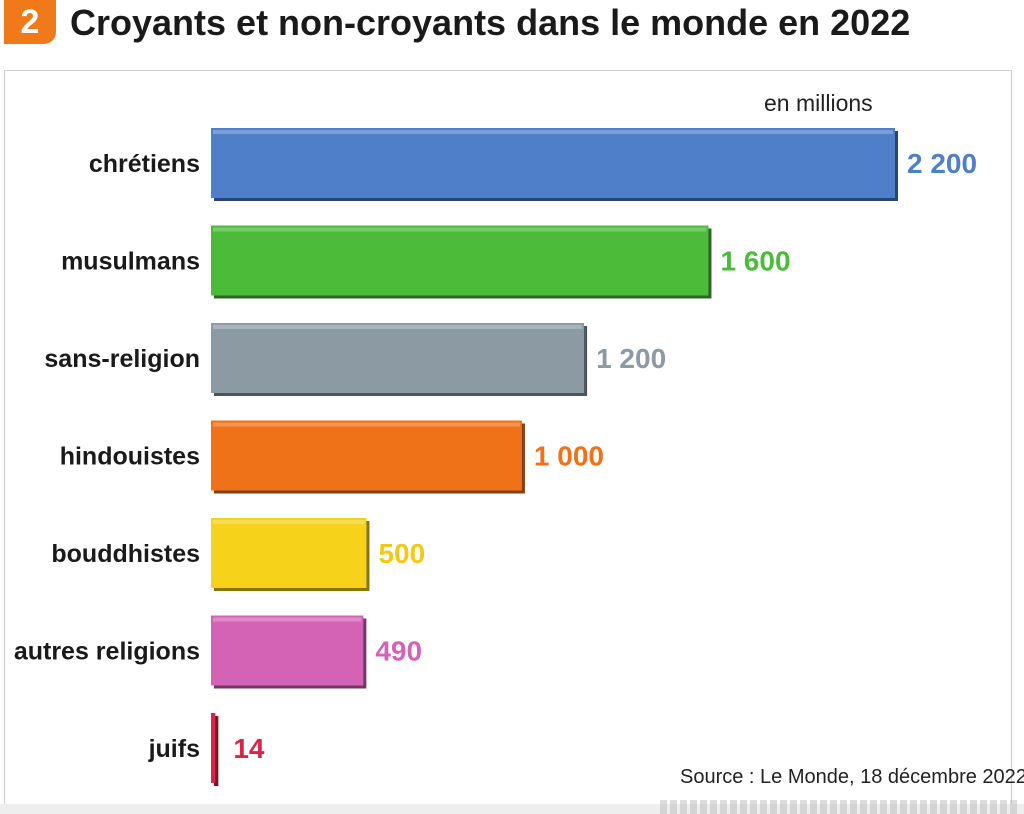 The image size is (1024, 814). What do you see at coordinates (130, 262) in the screenshot?
I see `category-label: musulmans` at bounding box center [130, 262].